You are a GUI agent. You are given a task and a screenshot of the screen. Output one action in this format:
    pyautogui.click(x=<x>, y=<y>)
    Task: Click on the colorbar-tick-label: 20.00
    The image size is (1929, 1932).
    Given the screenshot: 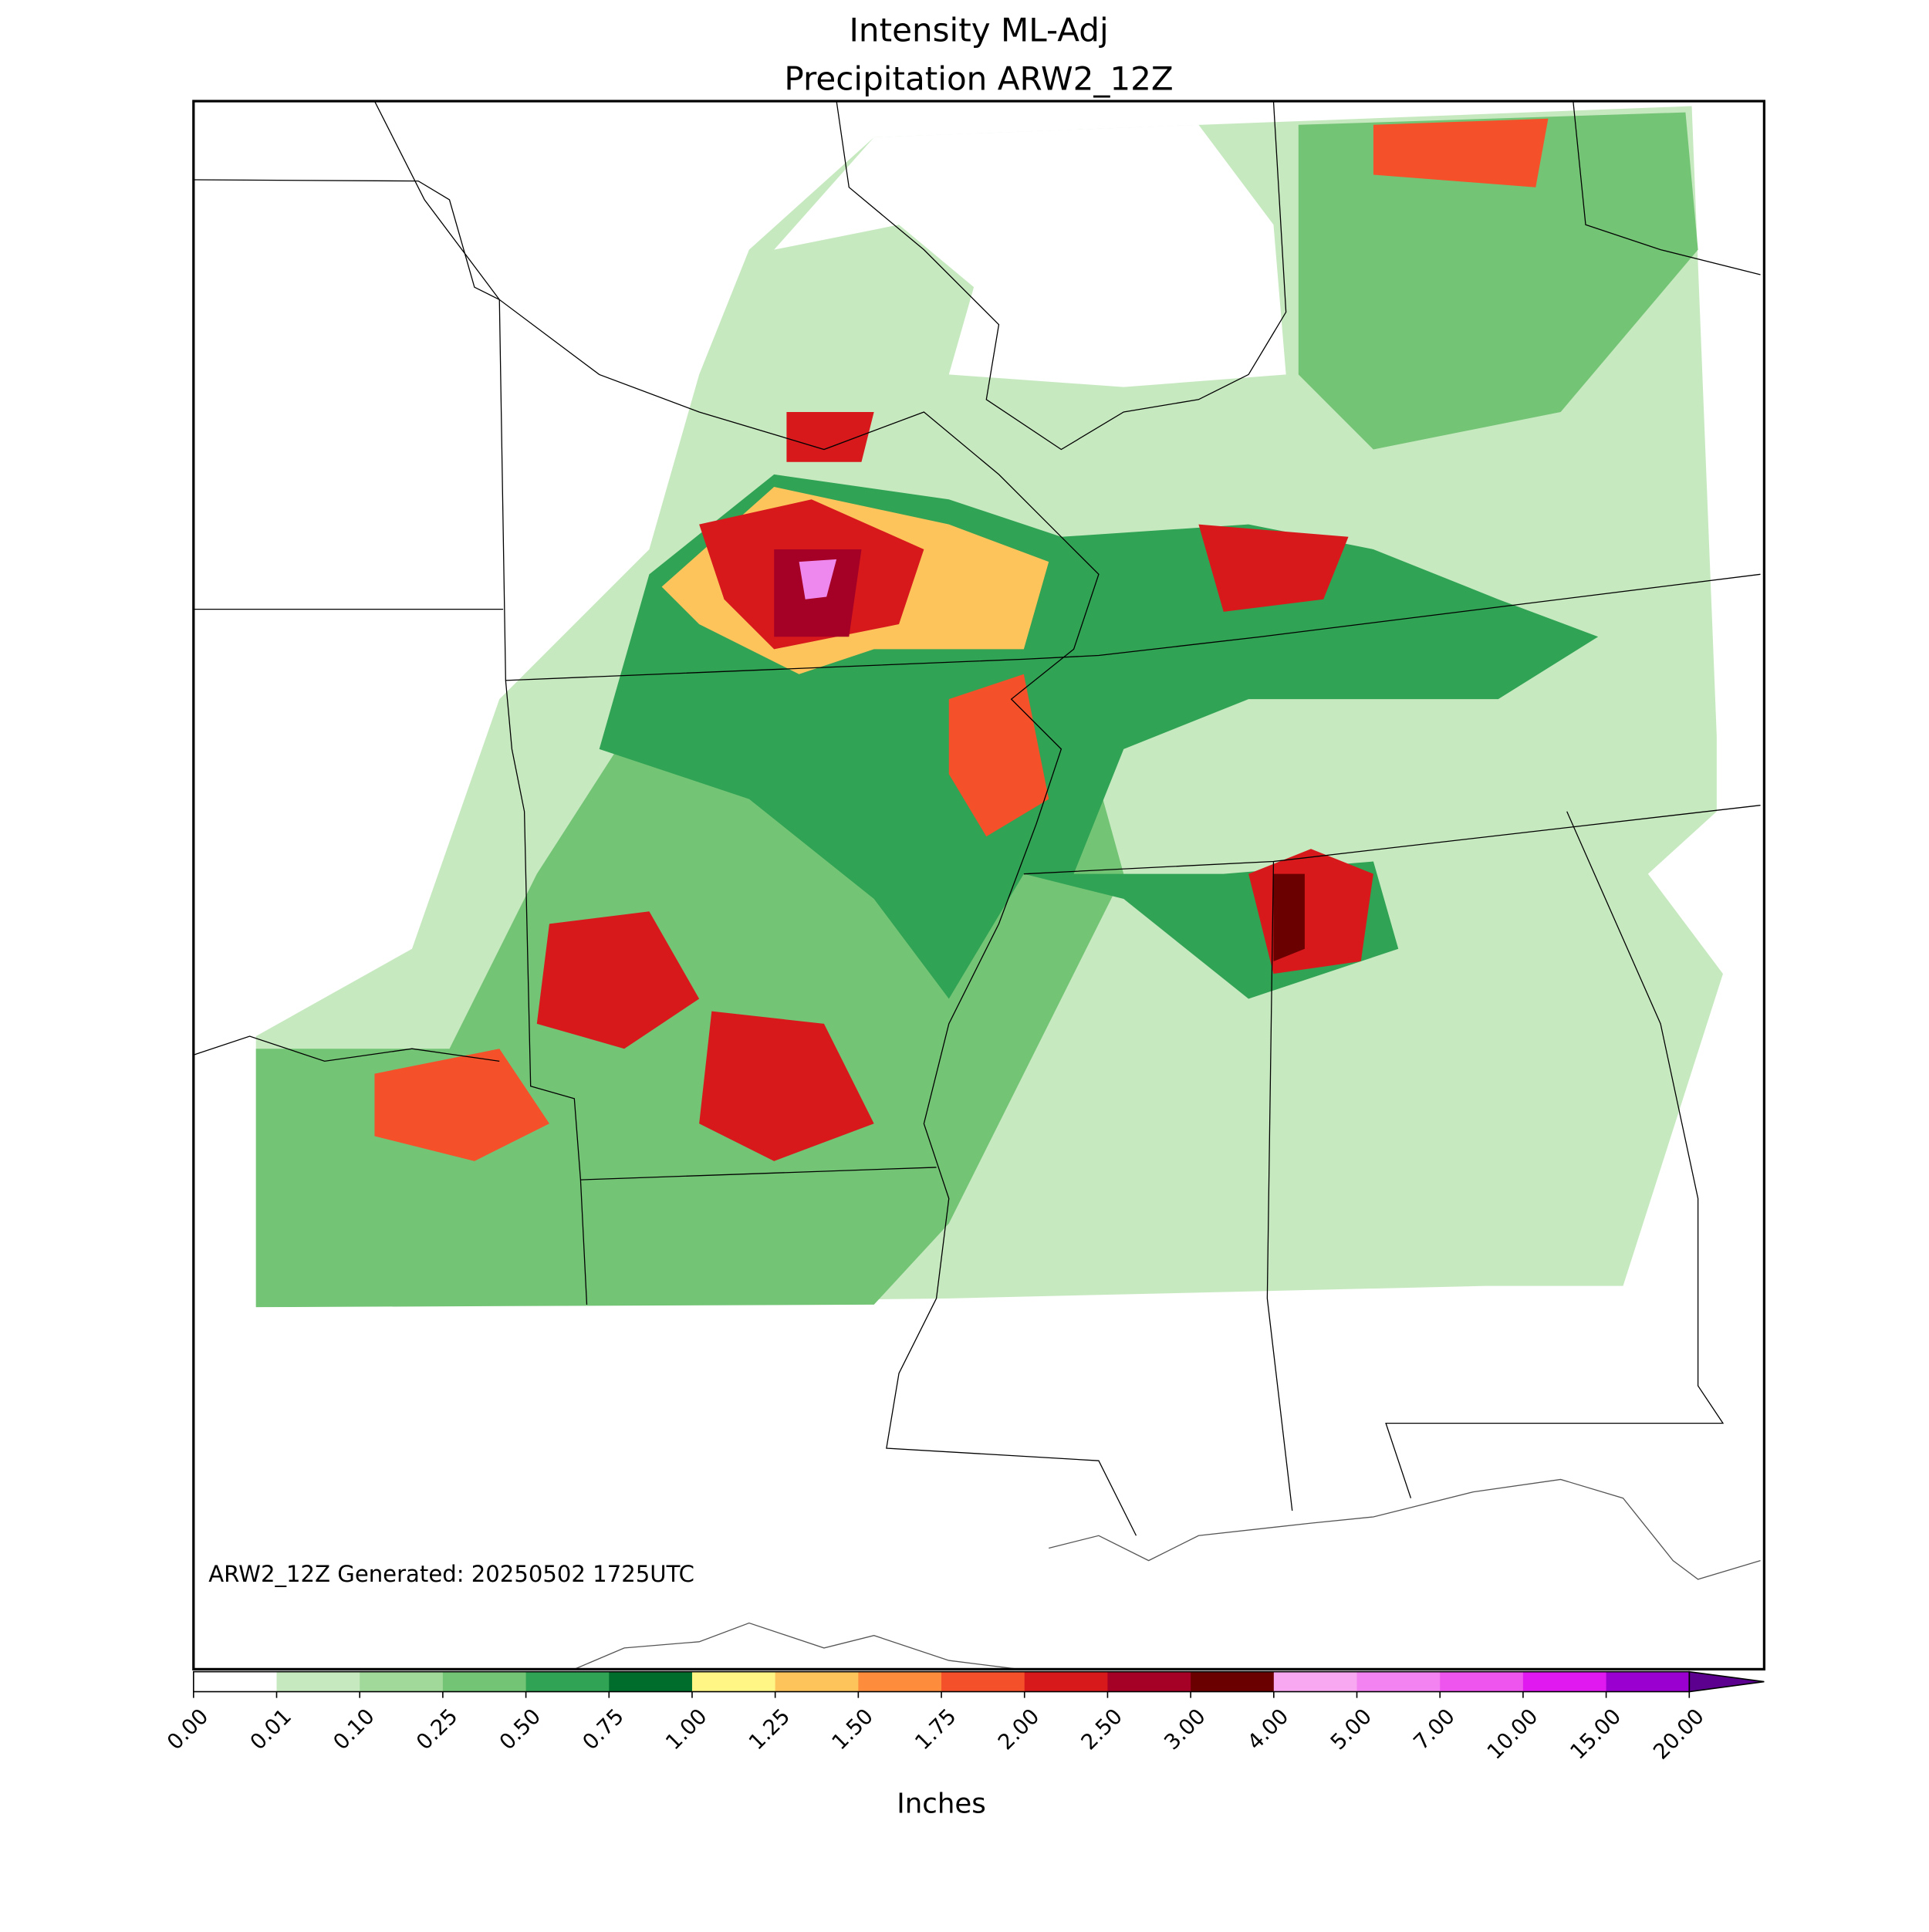 What is the action you would take?
    pyautogui.click(x=1679, y=1734)
    